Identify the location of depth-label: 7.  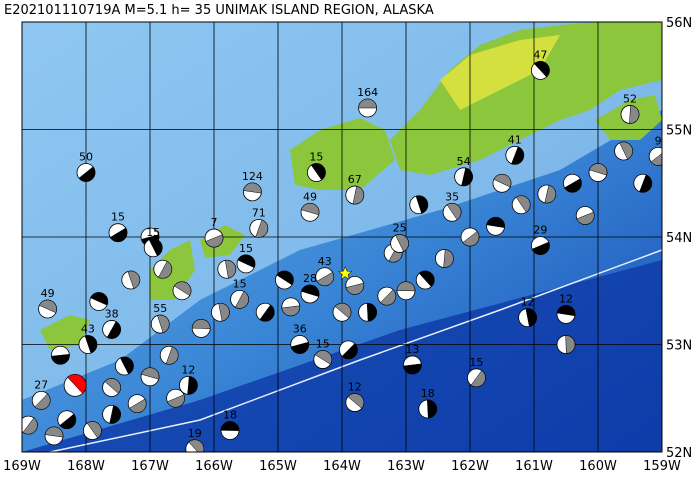
(214, 222).